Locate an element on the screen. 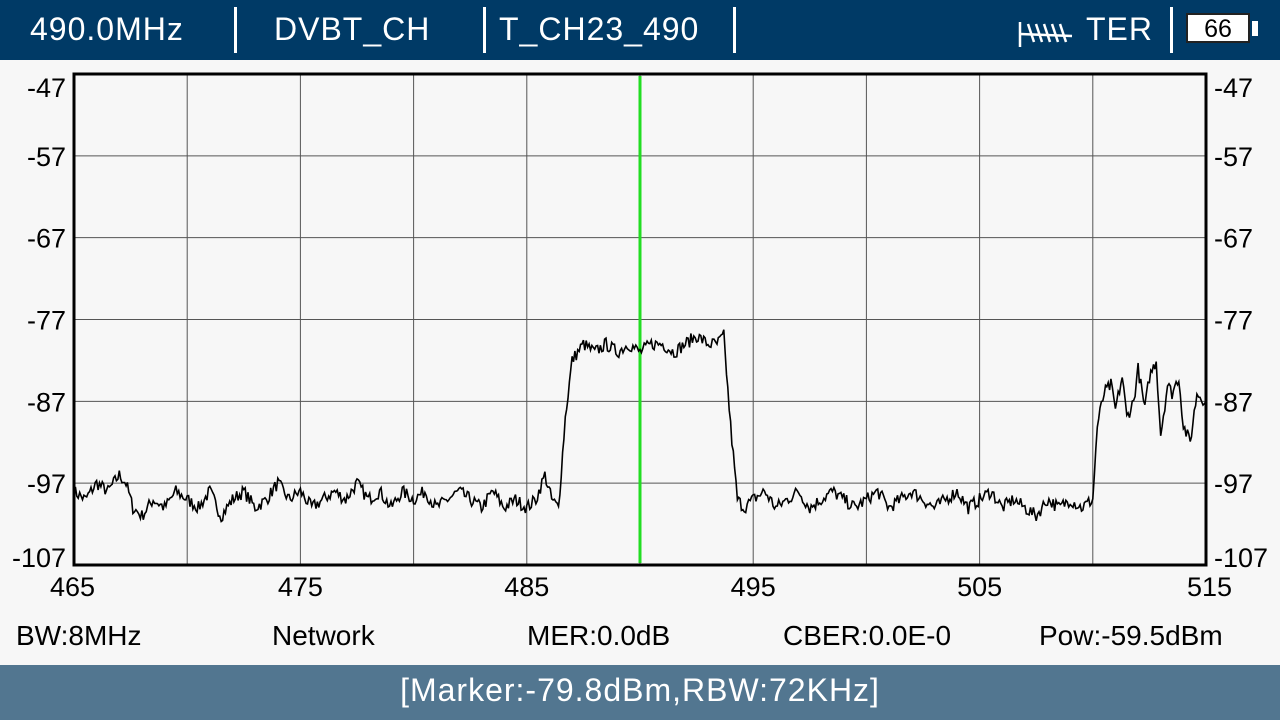  y-tick-label-left: -87 is located at coordinates (46, 402).